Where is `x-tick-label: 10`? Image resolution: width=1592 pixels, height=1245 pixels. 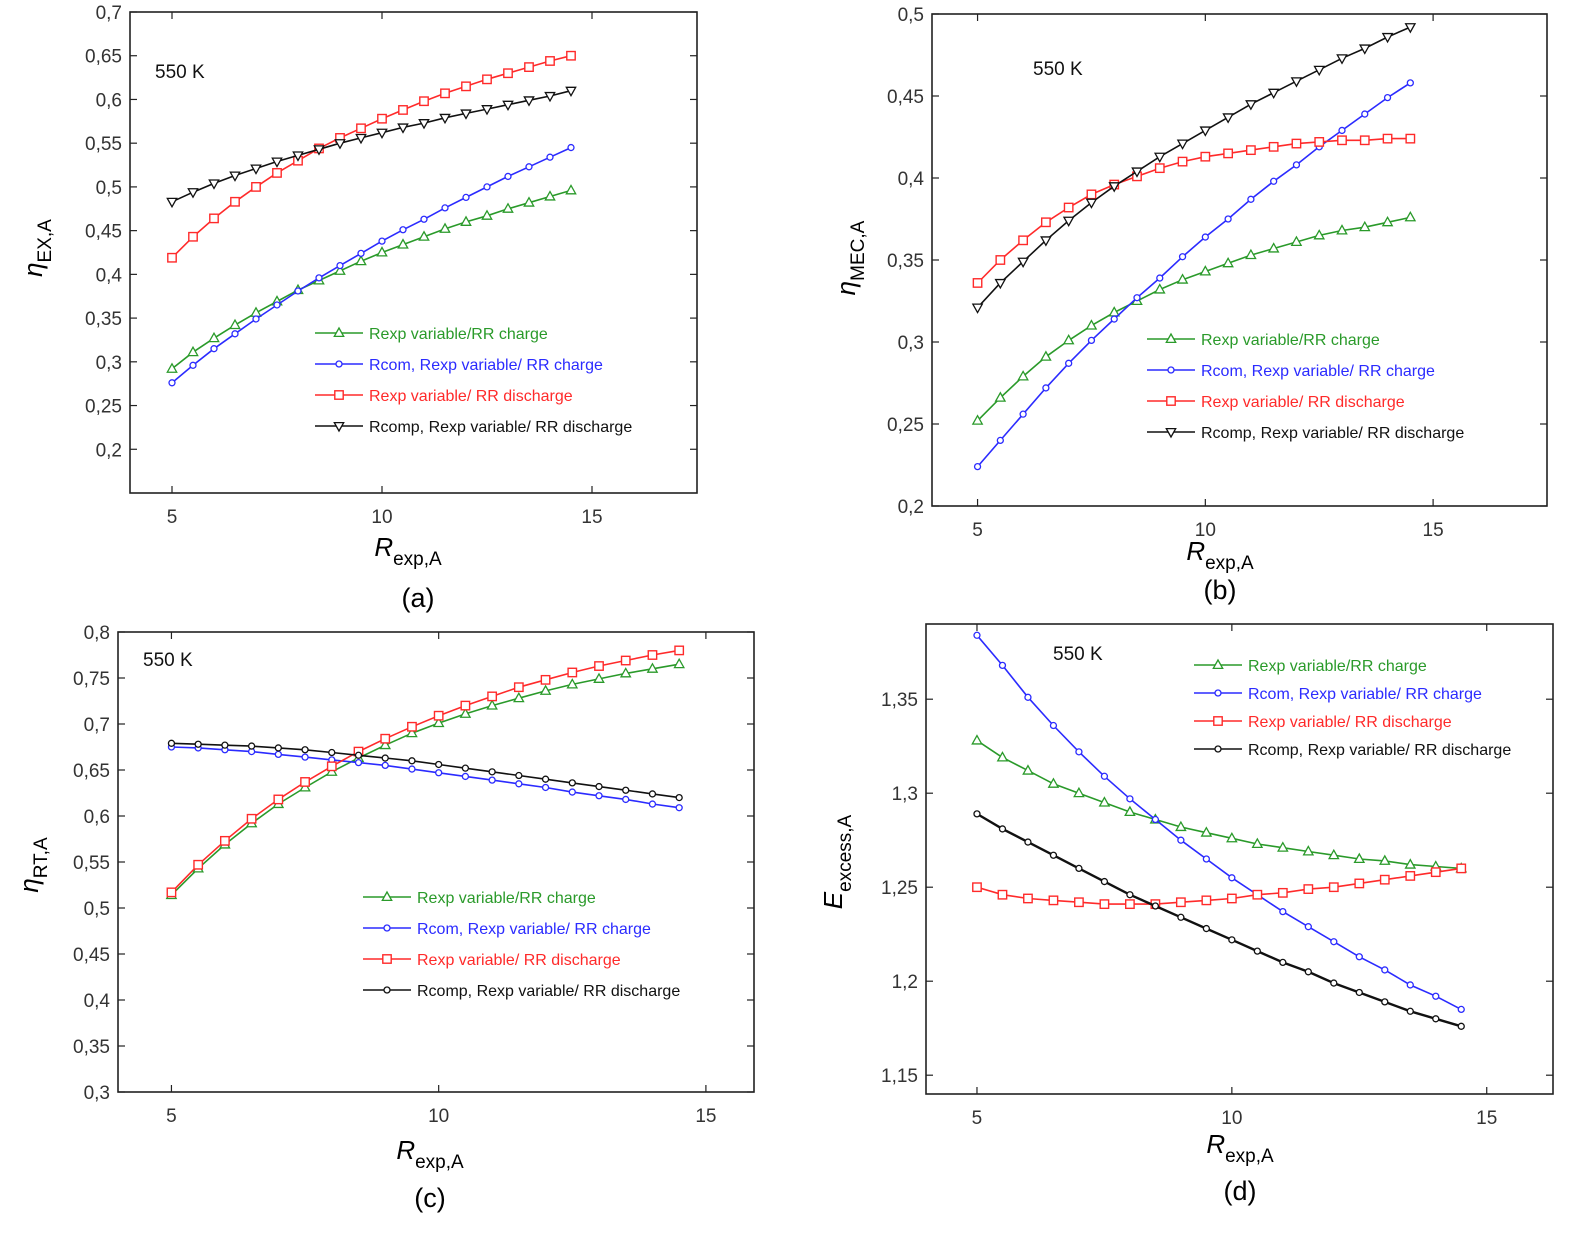
x-tick-label: 10 is located at coordinates (1205, 530).